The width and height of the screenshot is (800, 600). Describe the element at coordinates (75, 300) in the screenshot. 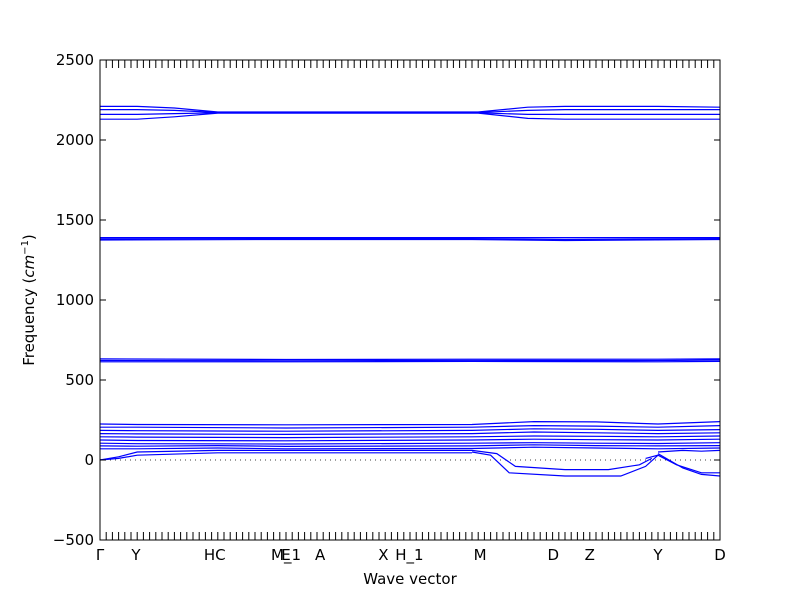

I see `y-tick-label: 1000` at that location.